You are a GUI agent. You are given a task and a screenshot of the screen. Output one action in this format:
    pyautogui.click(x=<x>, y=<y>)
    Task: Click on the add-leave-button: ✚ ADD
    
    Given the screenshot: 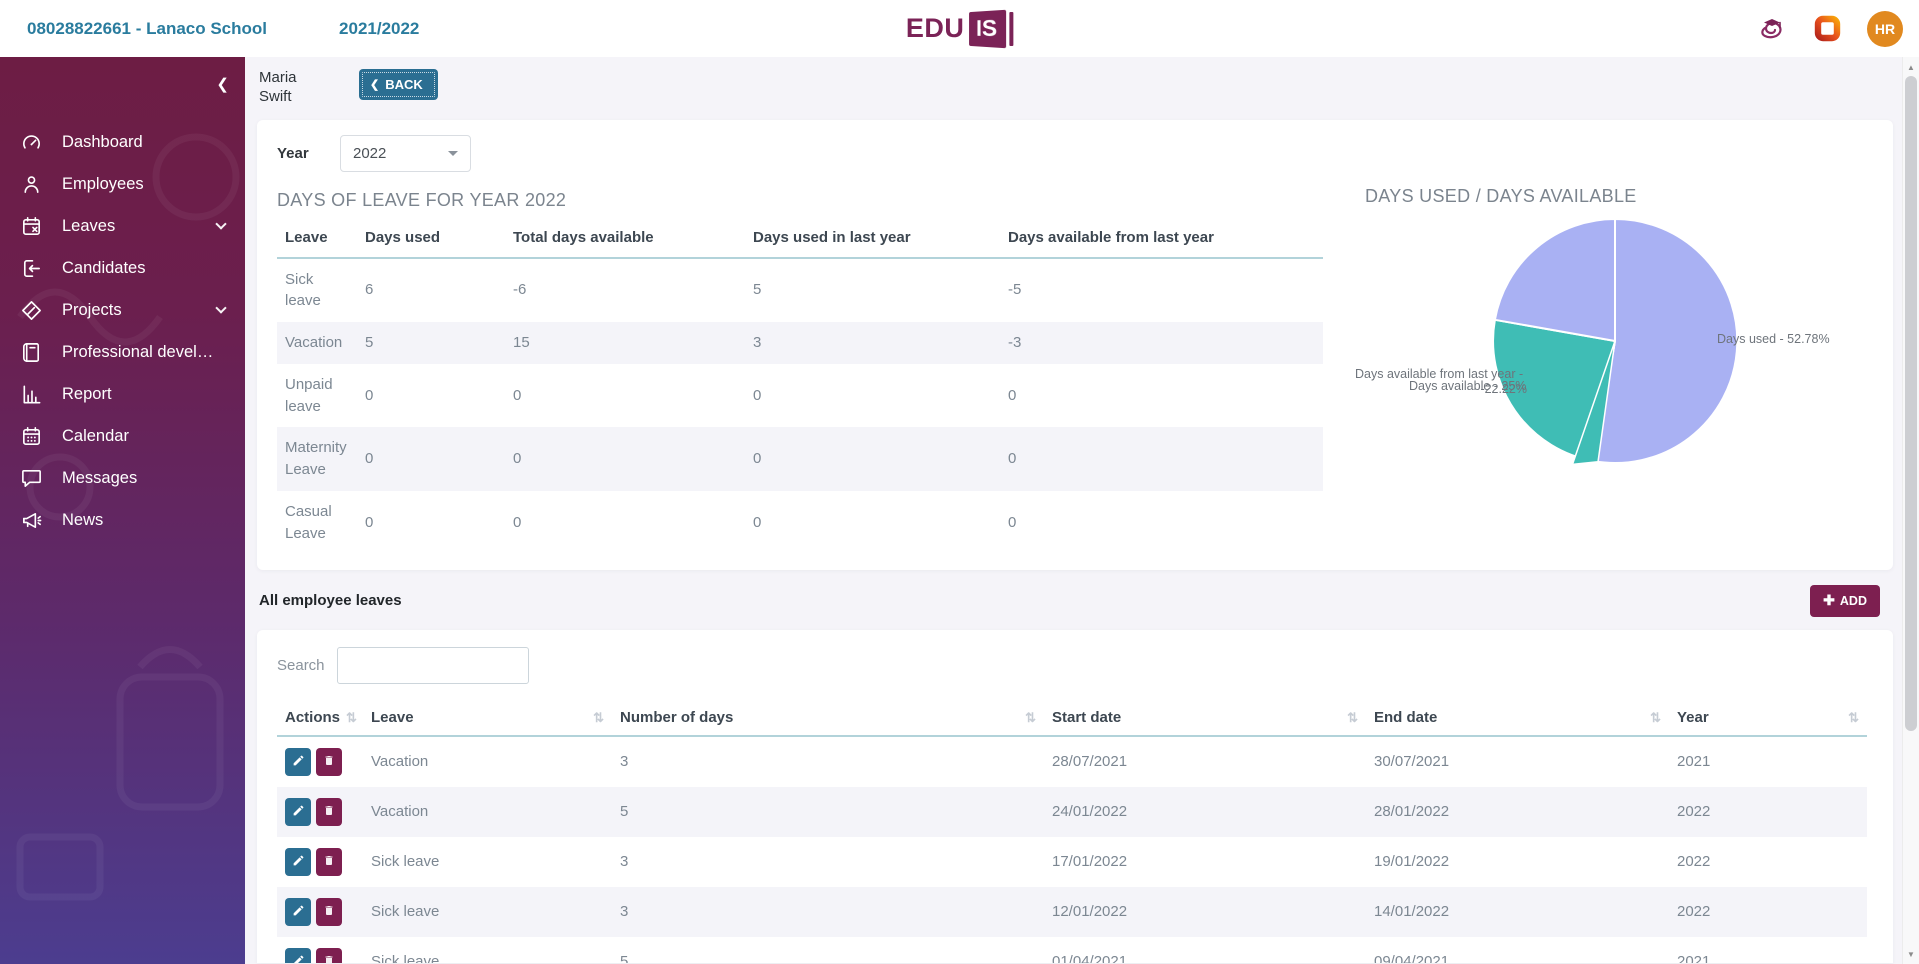 What is the action you would take?
    pyautogui.click(x=1845, y=600)
    